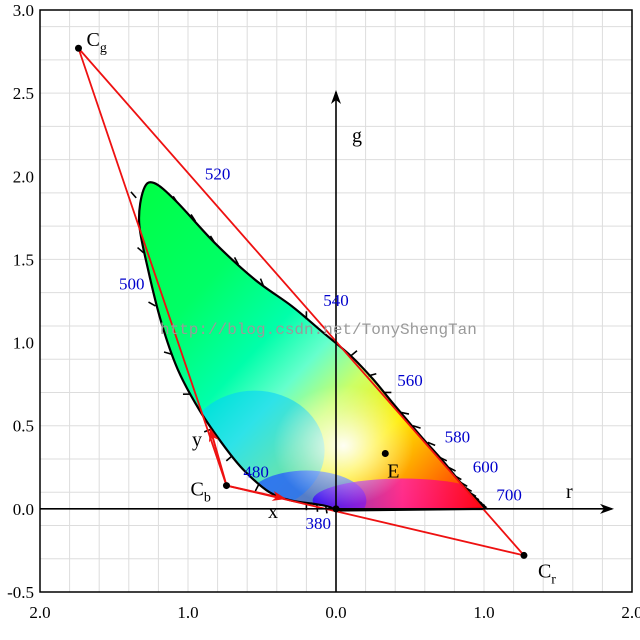 This screenshot has width=640, height=640. I want to click on y-tick-label: 1.0, so click(23, 343).